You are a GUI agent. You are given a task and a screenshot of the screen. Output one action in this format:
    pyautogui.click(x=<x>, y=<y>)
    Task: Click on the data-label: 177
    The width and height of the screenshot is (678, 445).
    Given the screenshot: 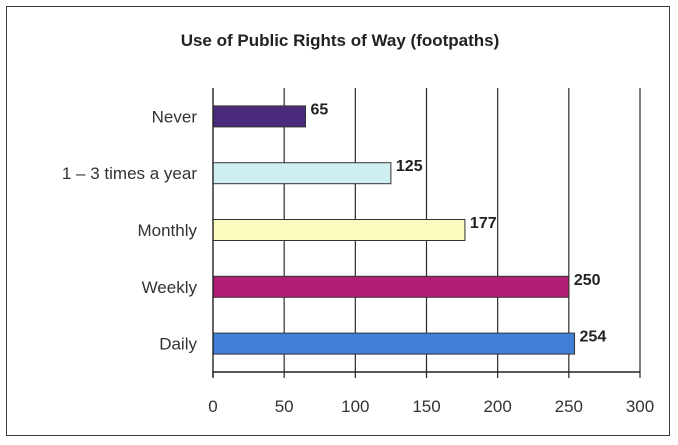 What is the action you would take?
    pyautogui.click(x=483, y=223)
    